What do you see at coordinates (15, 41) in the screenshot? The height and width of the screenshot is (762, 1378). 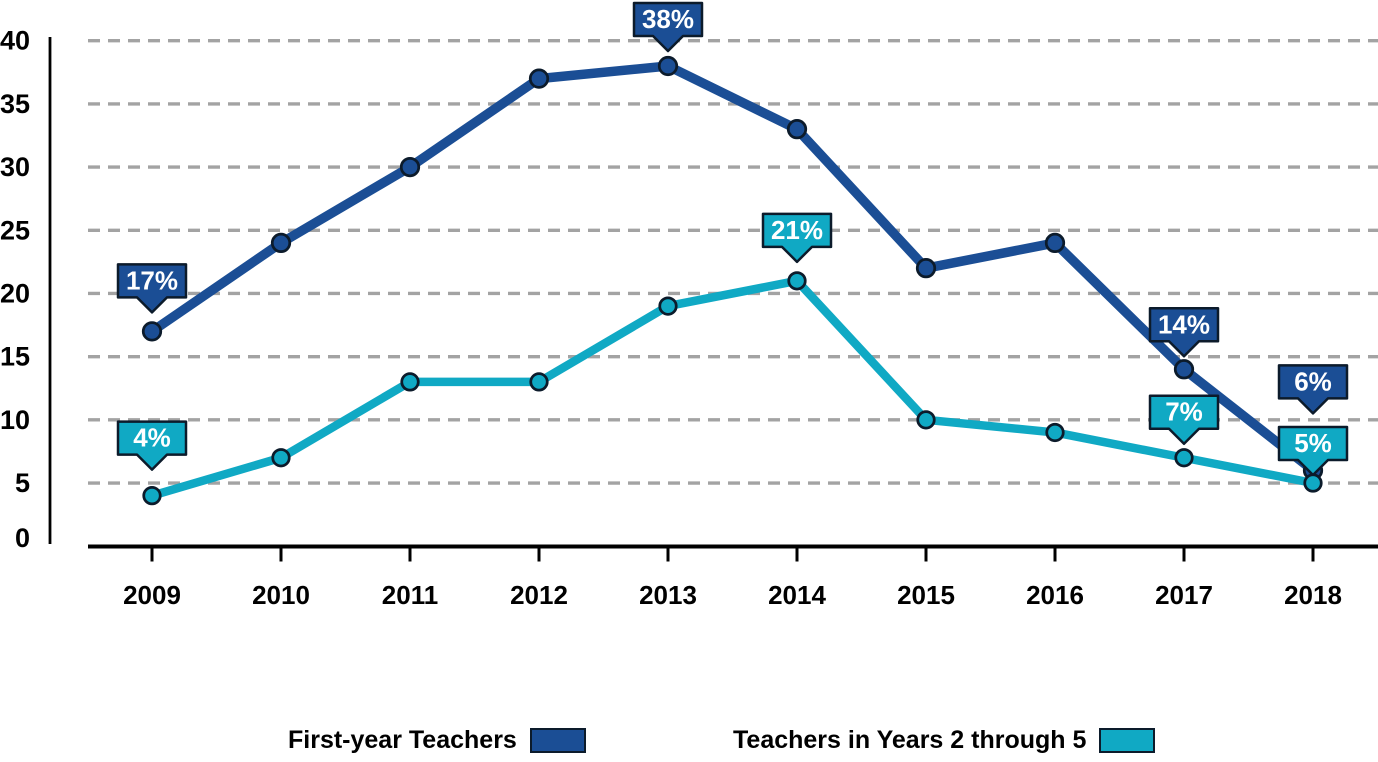 I see `y-tick-label-40: 40` at bounding box center [15, 41].